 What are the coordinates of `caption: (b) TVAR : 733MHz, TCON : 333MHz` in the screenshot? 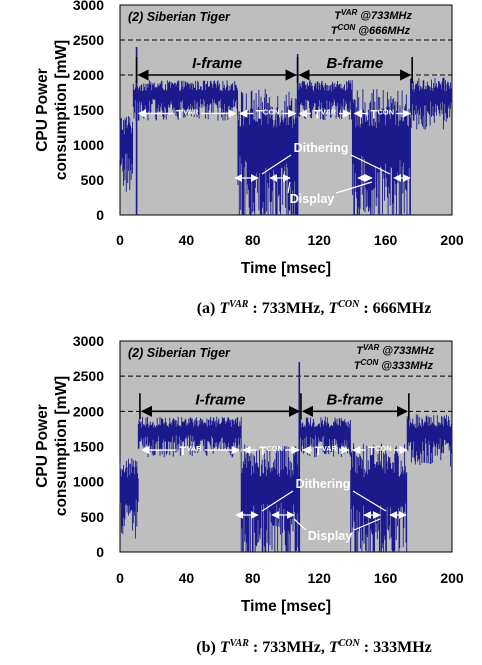 It's located at (314, 647).